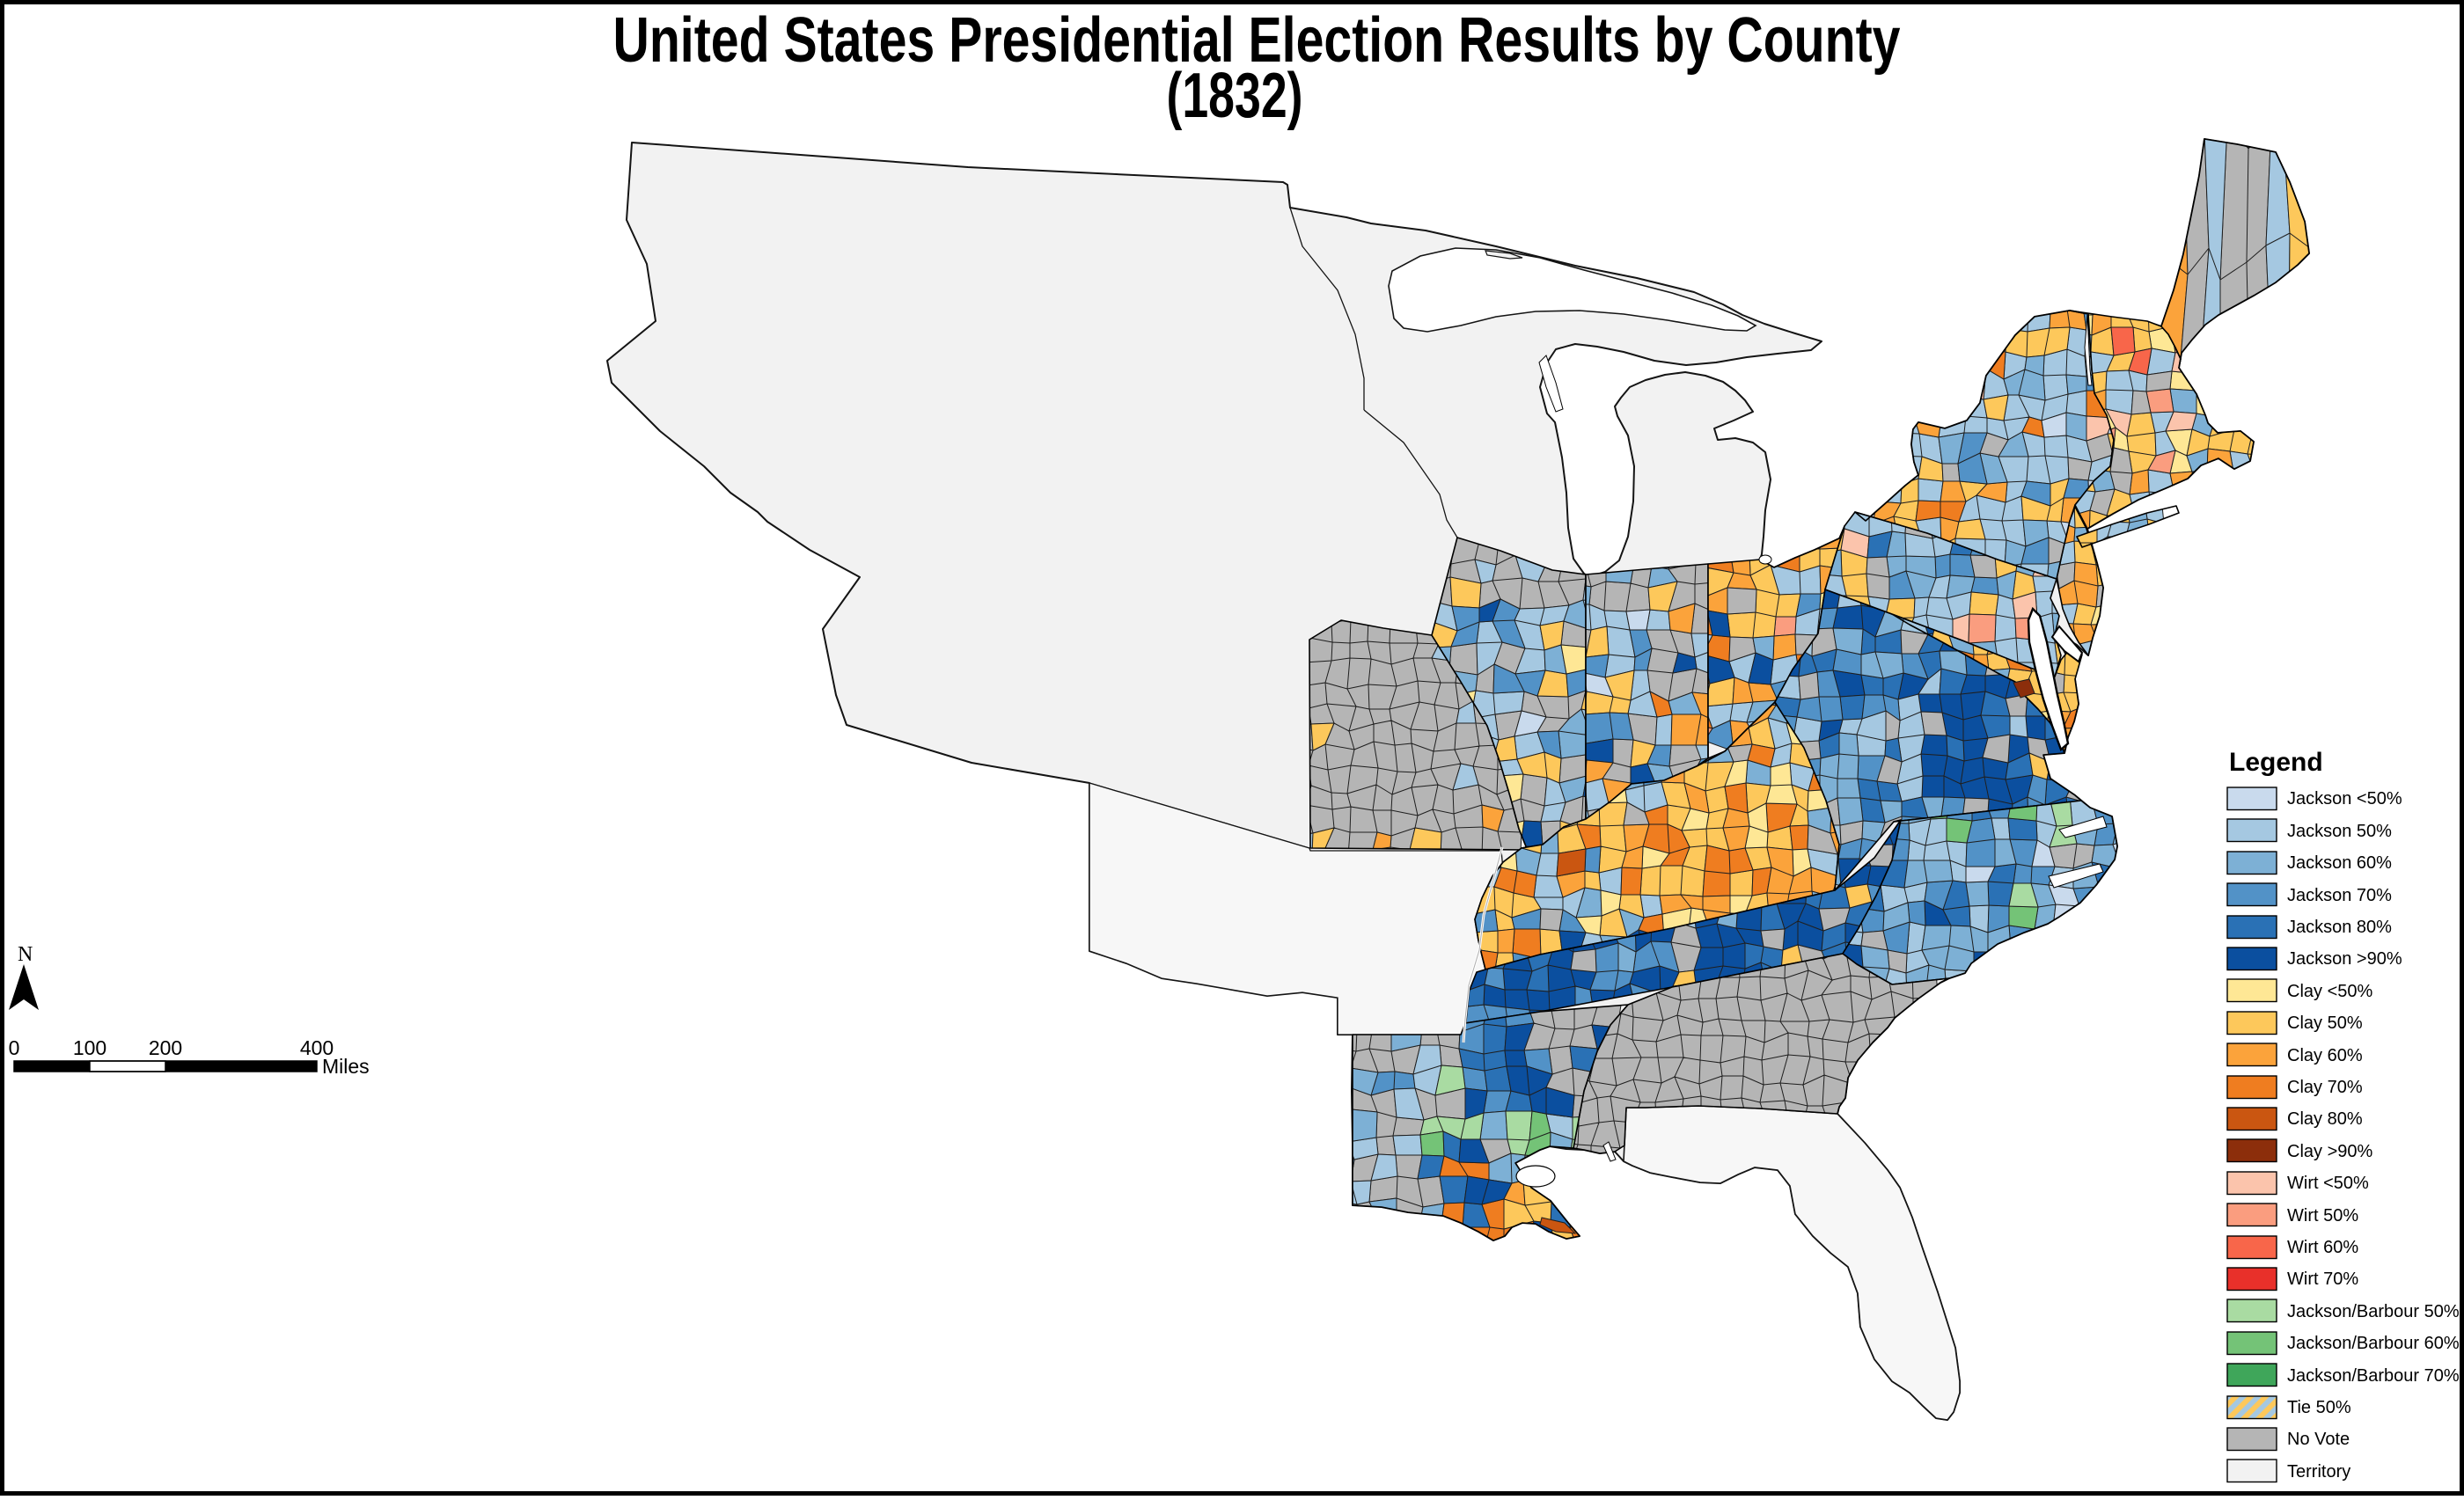 The image size is (2464, 1500). Describe the element at coordinates (2325, 1119) in the screenshot. I see `svg-text: Clay 80%` at that location.